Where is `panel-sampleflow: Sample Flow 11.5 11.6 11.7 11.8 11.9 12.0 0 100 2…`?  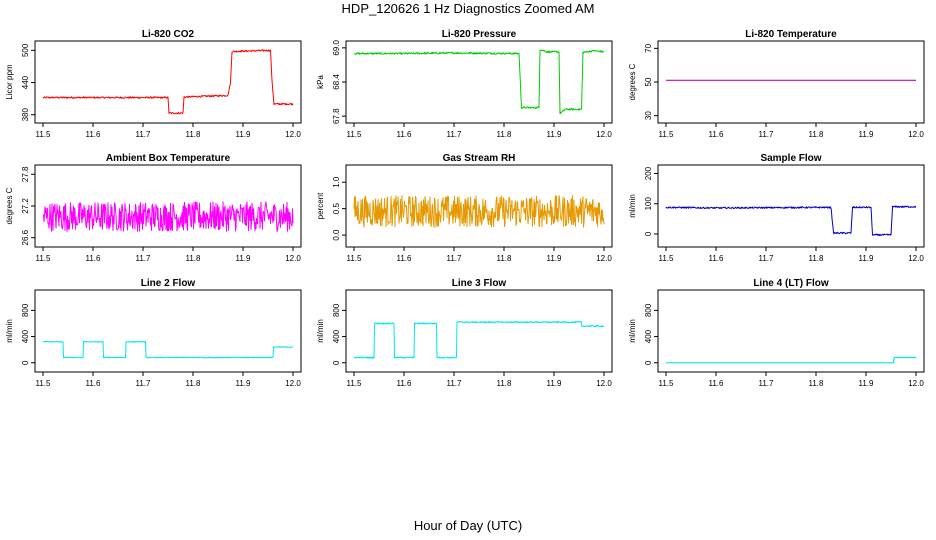 panel-sampleflow: Sample Flow 11.5 11.6 11.7 11.8 11.9 12.0 0 100 2… is located at coordinates (776, 208).